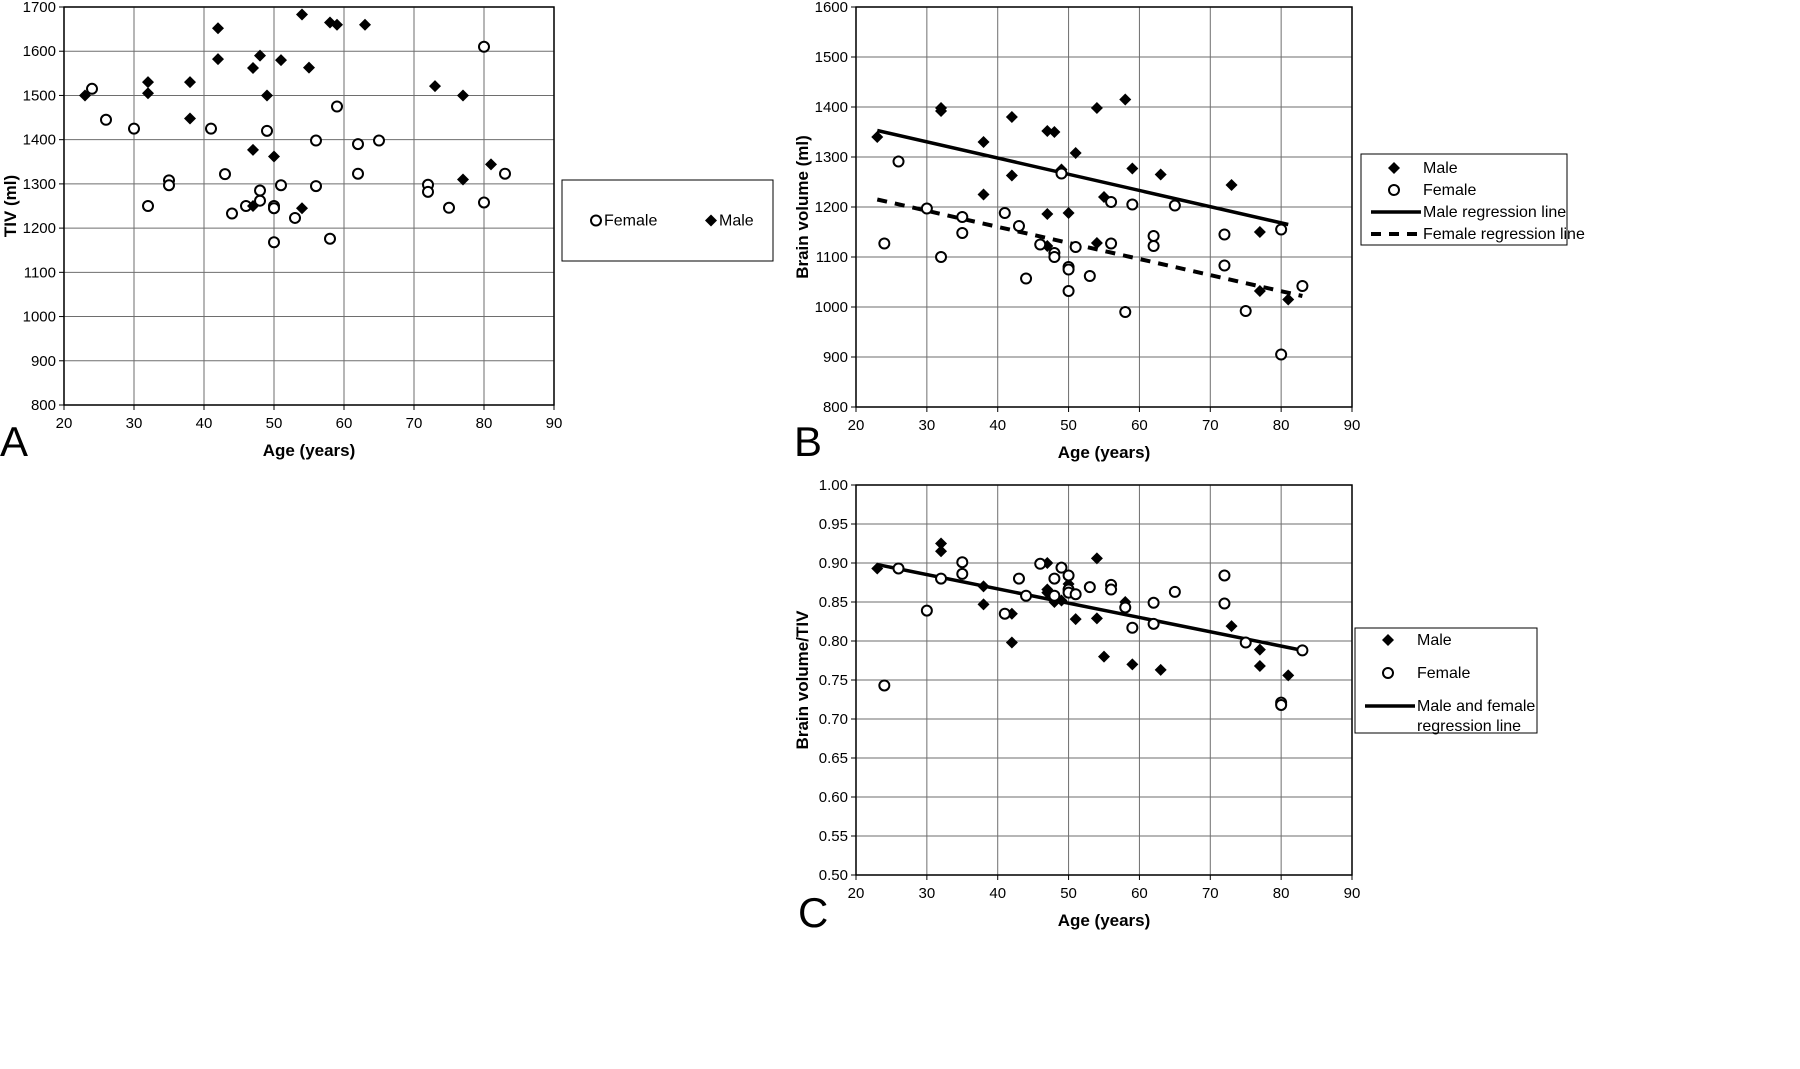  I want to click on legend: Male Female Male and female regression line, so click(1446, 681).